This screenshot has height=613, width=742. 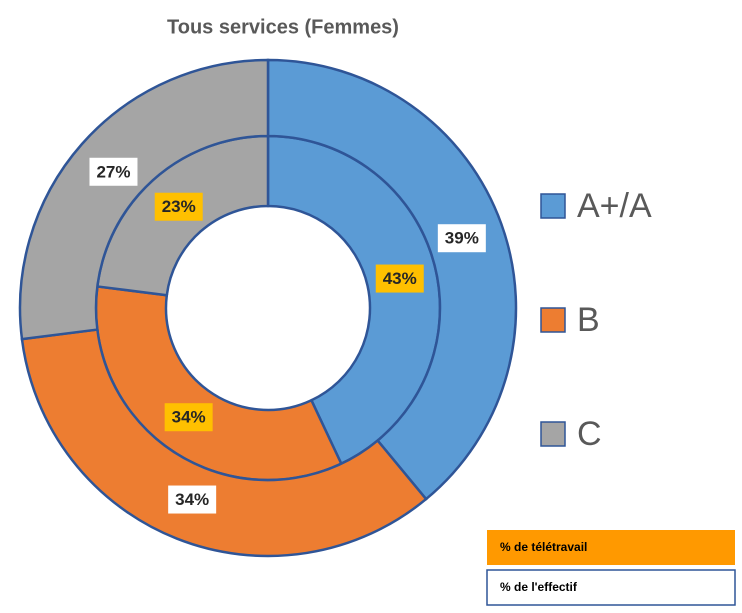 What do you see at coordinates (588, 320) in the screenshot?
I see `legend-label: B` at bounding box center [588, 320].